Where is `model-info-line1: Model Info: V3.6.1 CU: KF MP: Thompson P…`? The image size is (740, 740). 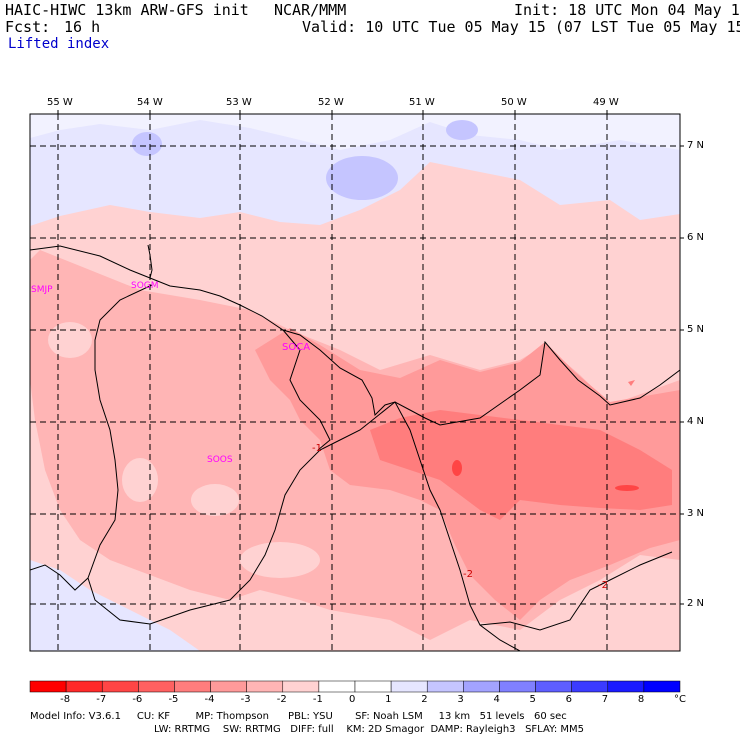
model-info-line1: Model Info: V3.6.1 CU: KF MP: Thompson P… is located at coordinates (298, 716).